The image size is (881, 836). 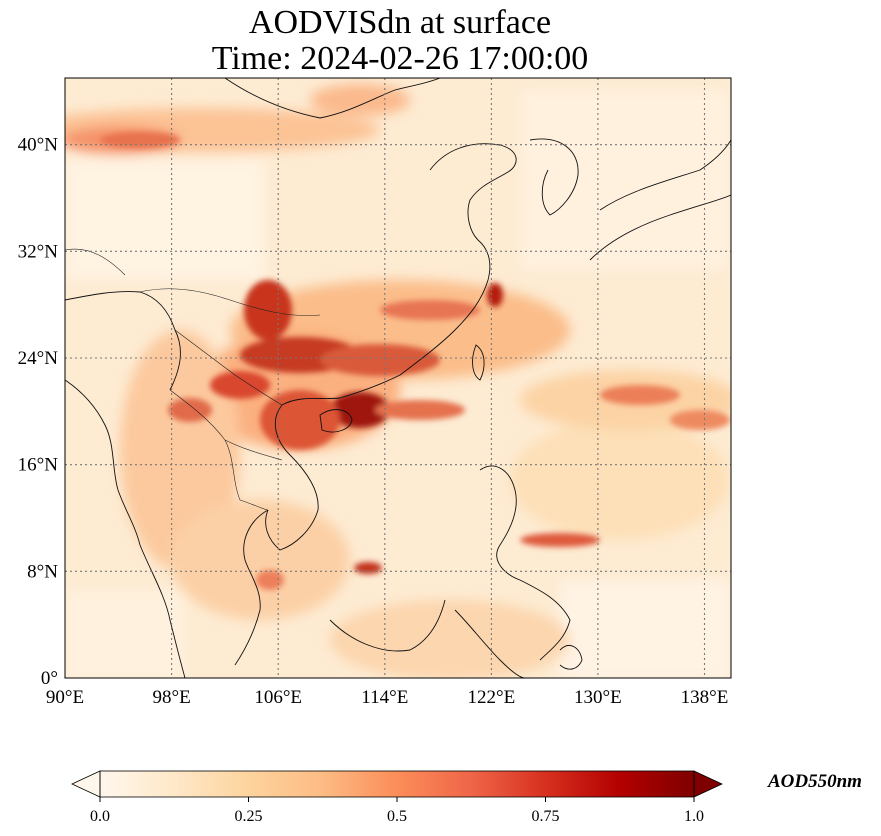 What do you see at coordinates (38, 251) in the screenshot?
I see `lat-tick-label: 32°N` at bounding box center [38, 251].